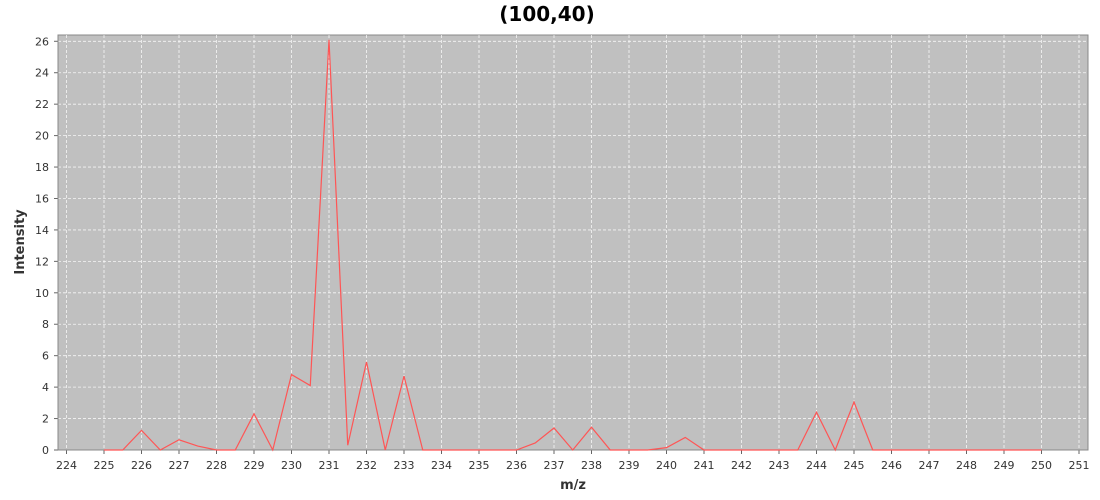  I want to click on y-tick-label: 22, so click(42, 104).